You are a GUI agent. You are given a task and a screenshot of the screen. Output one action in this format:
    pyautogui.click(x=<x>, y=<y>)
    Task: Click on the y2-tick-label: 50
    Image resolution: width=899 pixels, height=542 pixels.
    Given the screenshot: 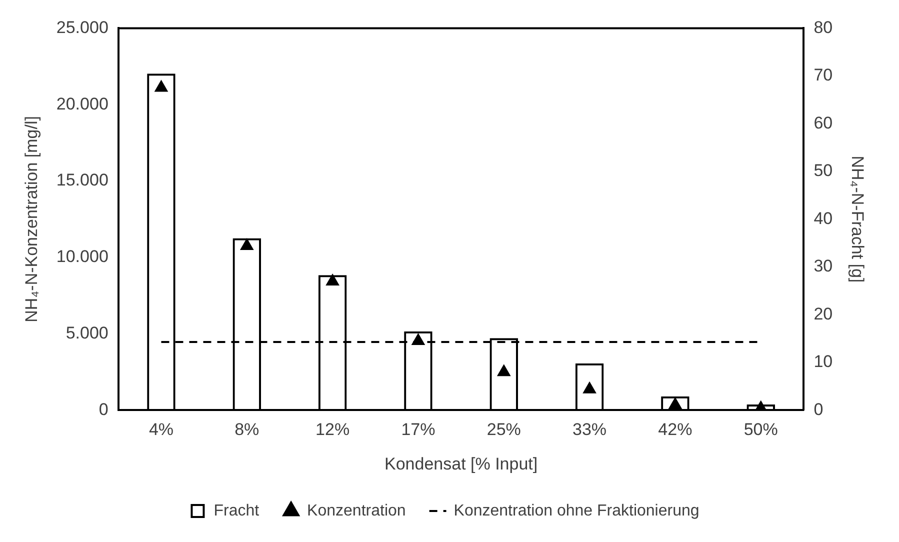 What is the action you would take?
    pyautogui.click(x=823, y=170)
    